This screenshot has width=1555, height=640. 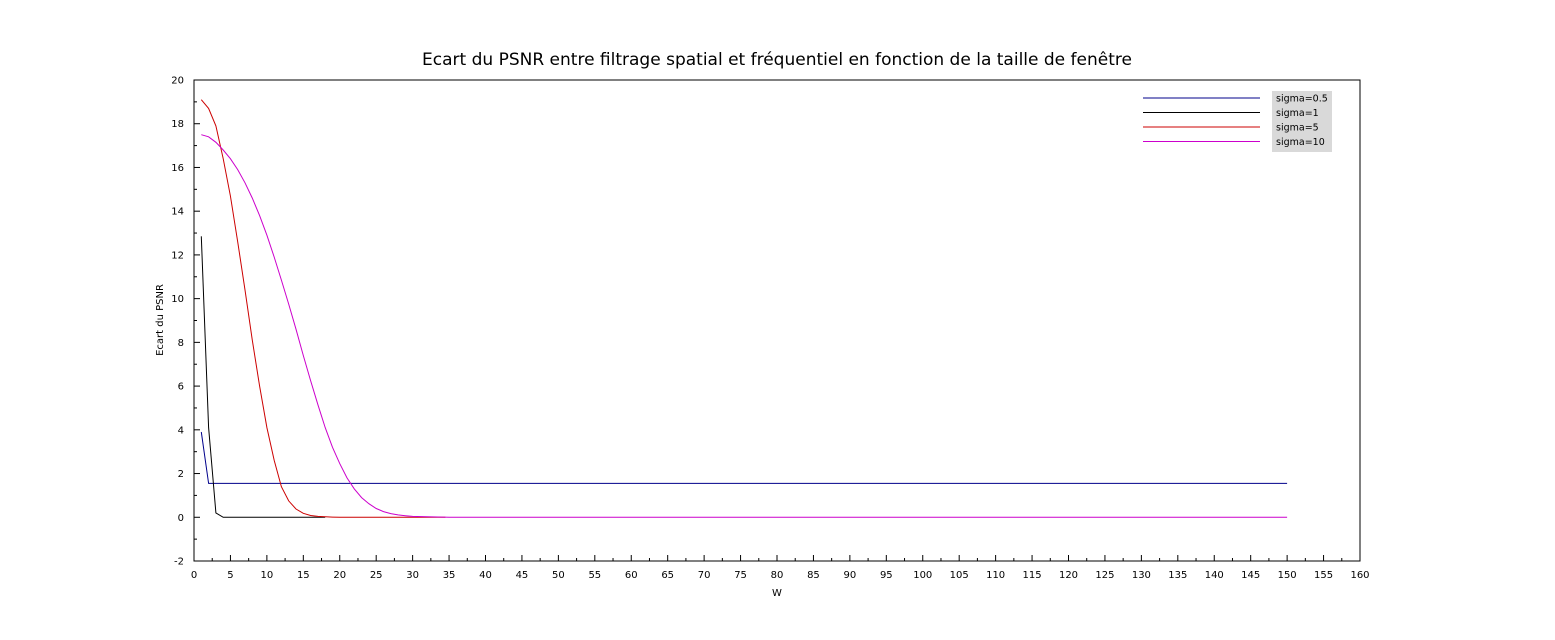 I want to click on y-axis-label: Ecart du PSNR, so click(x=160, y=320).